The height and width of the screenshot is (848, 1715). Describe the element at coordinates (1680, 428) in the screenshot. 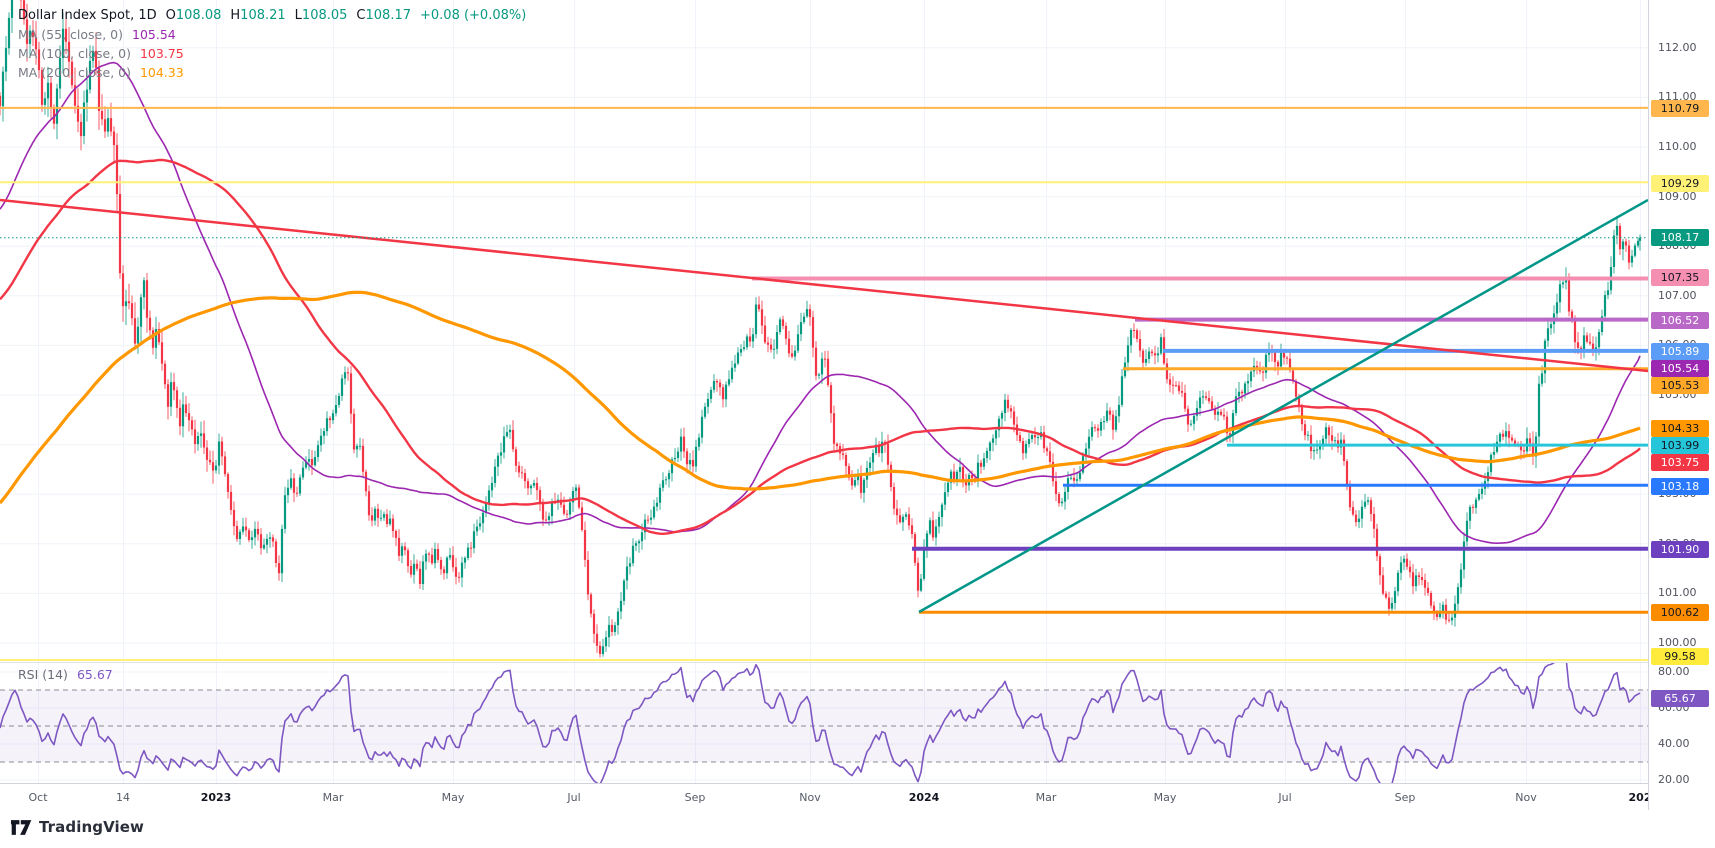

I see `ma200-value-label: 104.33` at that location.